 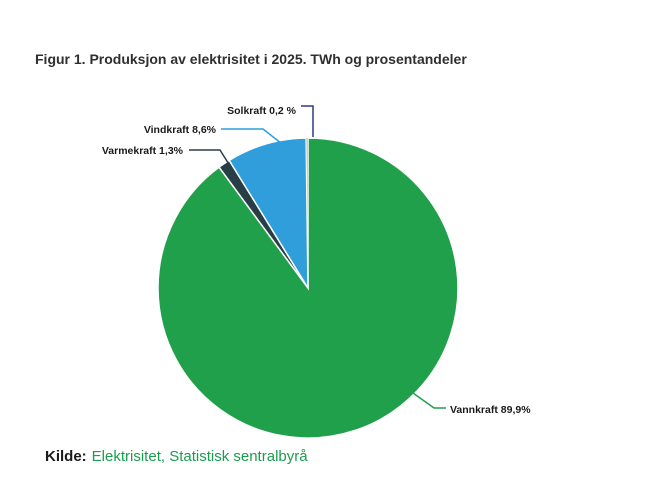 I want to click on slice-label-varmekraft: Varmekraft 1,3%, so click(x=143, y=151).